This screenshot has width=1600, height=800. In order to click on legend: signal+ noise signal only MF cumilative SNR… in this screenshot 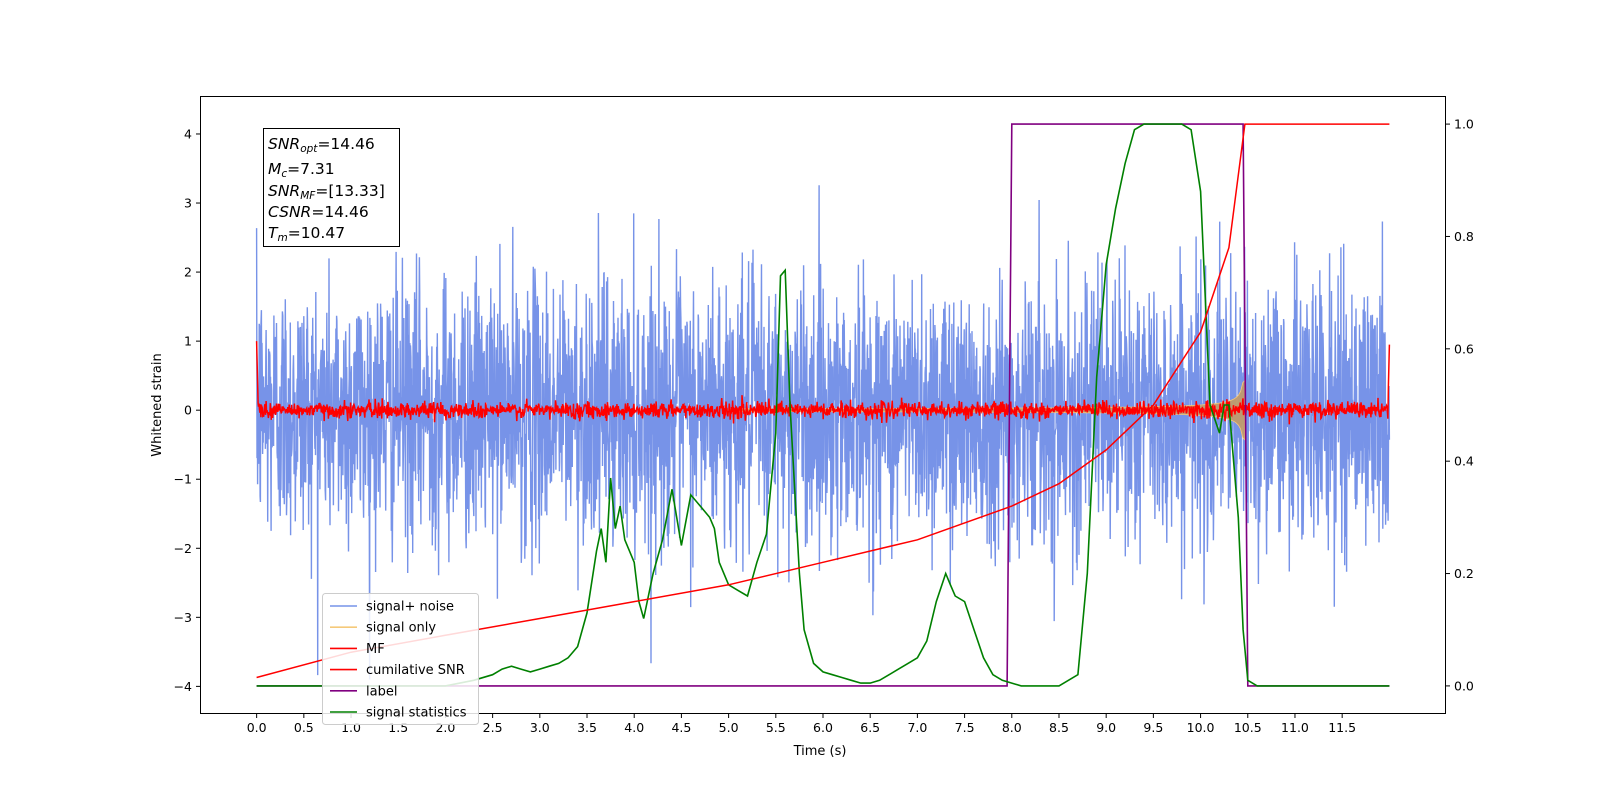, I will do `click(400, 659)`.